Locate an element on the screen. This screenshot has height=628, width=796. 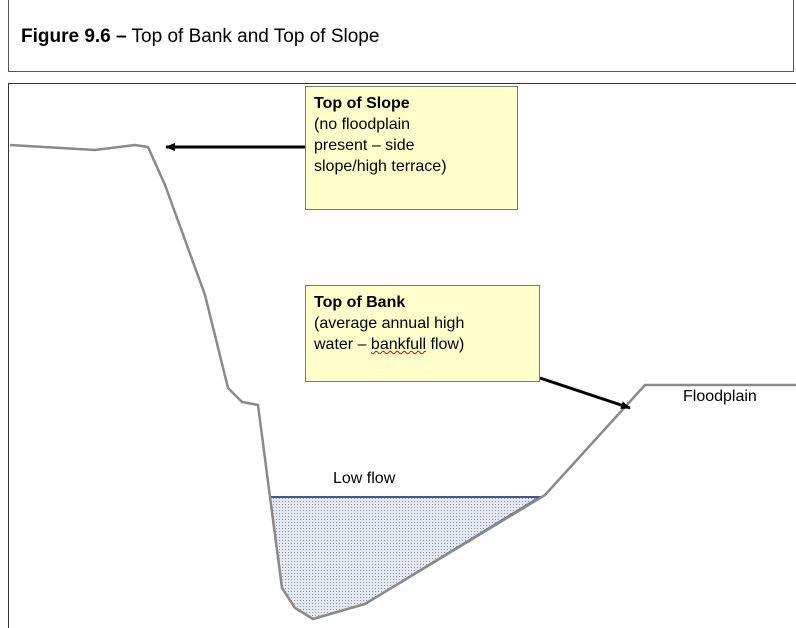
callout-line: (no floodplain is located at coordinates (362, 124).